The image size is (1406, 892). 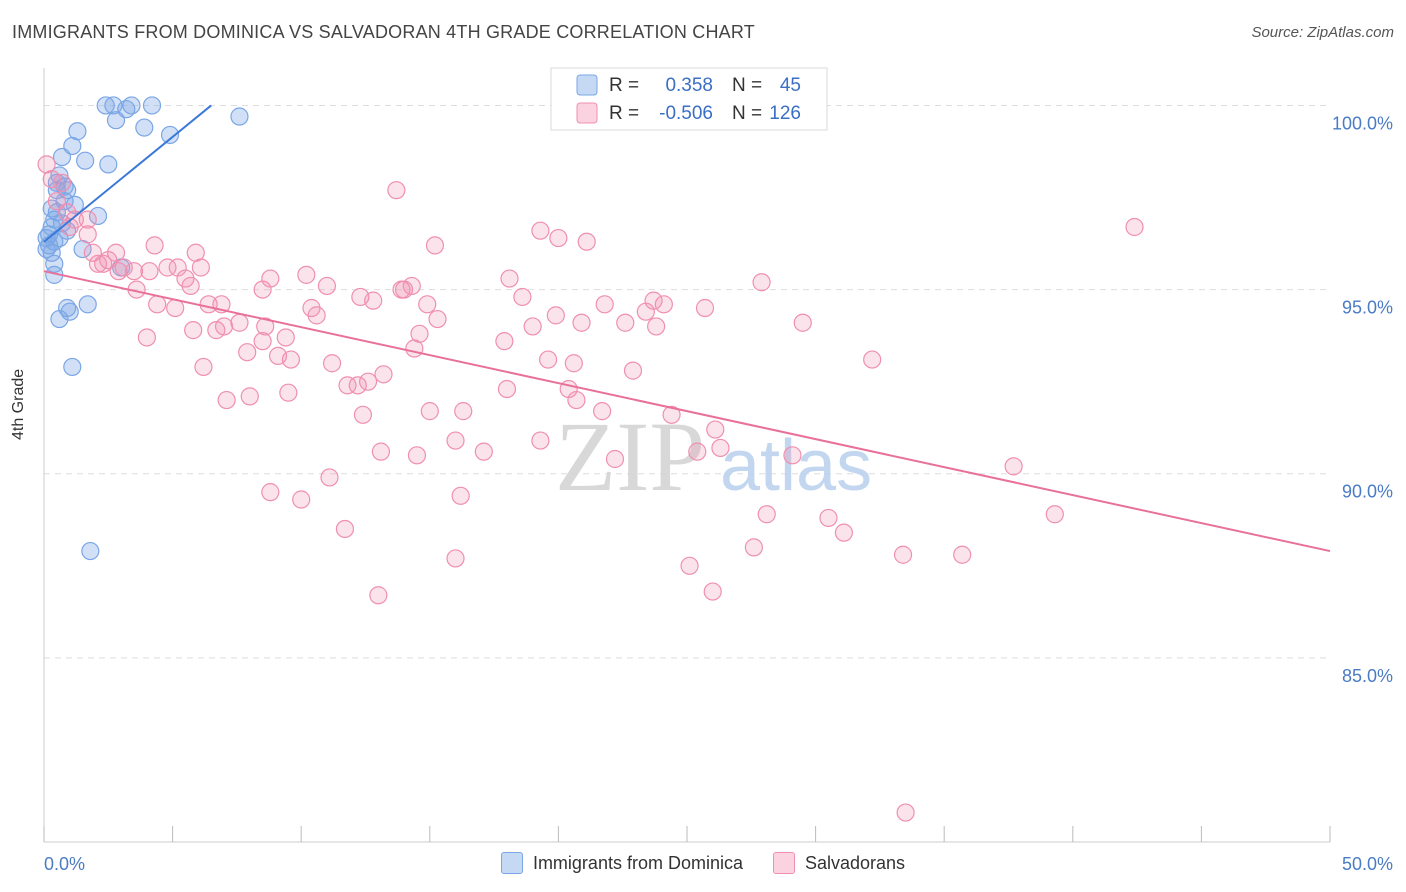 What do you see at coordinates (1367, 308) in the screenshot?
I see `y-tick-label: 95.0%` at bounding box center [1367, 308].